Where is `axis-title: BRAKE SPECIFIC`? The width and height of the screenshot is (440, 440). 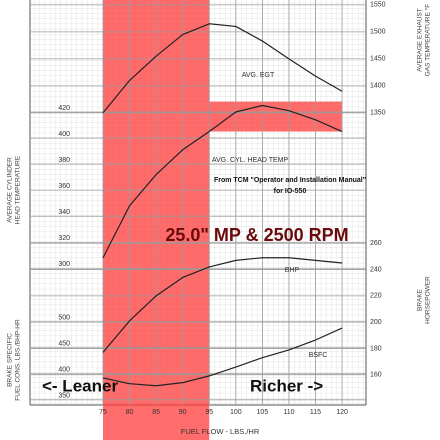
axis-title: BRAKE SPECIFIC is located at coordinates (10, 360).